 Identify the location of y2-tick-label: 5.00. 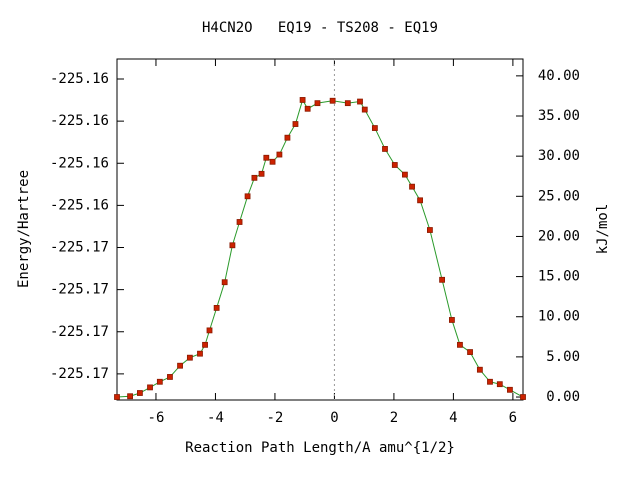
(563, 357).